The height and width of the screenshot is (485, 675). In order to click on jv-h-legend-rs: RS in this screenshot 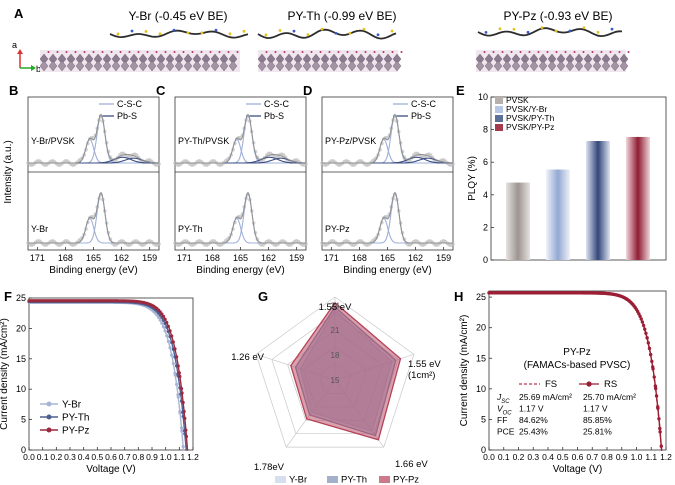, I will do `click(610, 384)`.